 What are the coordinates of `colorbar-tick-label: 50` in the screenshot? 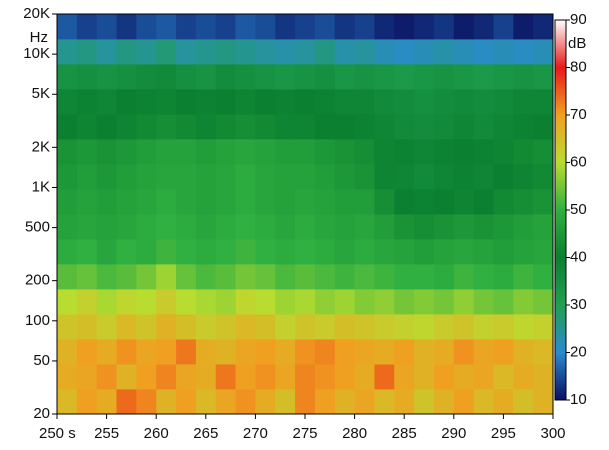 It's located at (578, 209).